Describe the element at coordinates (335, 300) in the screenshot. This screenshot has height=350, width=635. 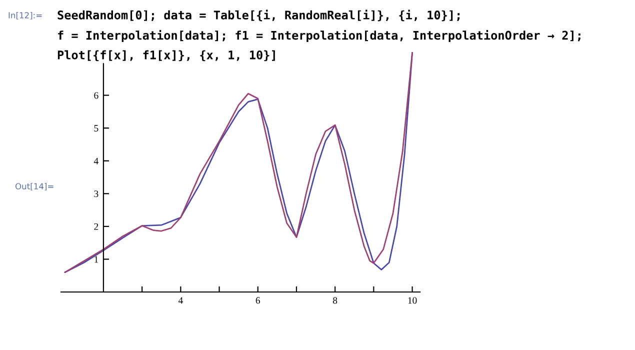
I see `x-tick-label: 8` at that location.